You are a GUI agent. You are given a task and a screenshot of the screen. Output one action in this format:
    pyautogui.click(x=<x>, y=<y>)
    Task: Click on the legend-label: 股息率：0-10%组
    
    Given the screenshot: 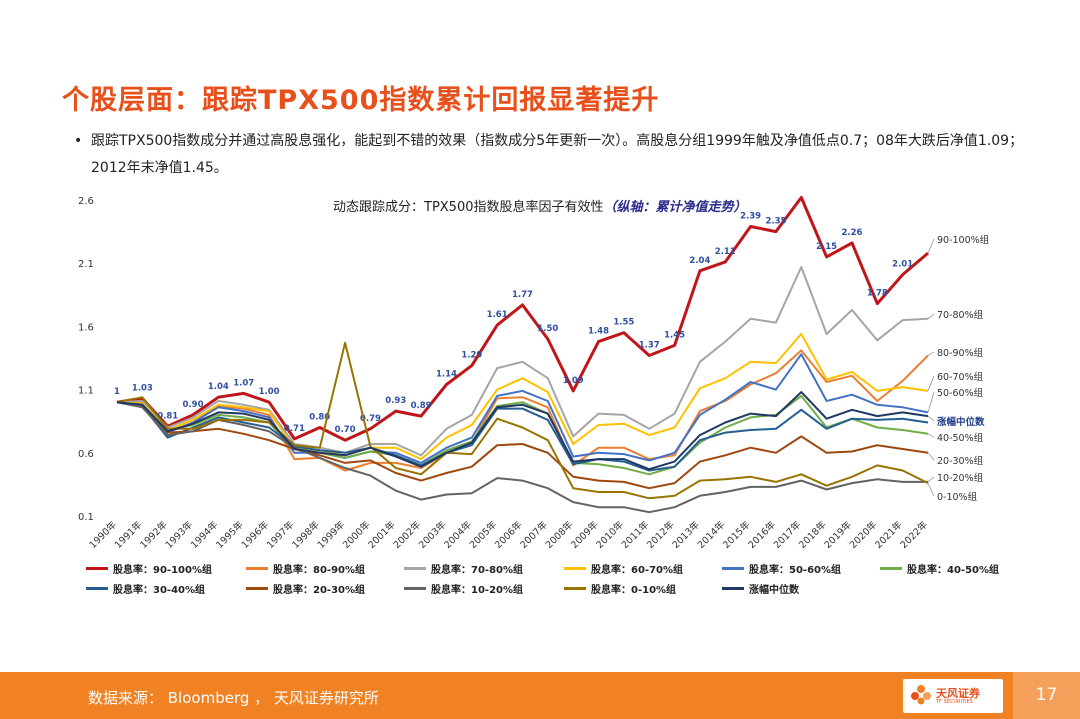 What is the action you would take?
    pyautogui.click(x=634, y=590)
    